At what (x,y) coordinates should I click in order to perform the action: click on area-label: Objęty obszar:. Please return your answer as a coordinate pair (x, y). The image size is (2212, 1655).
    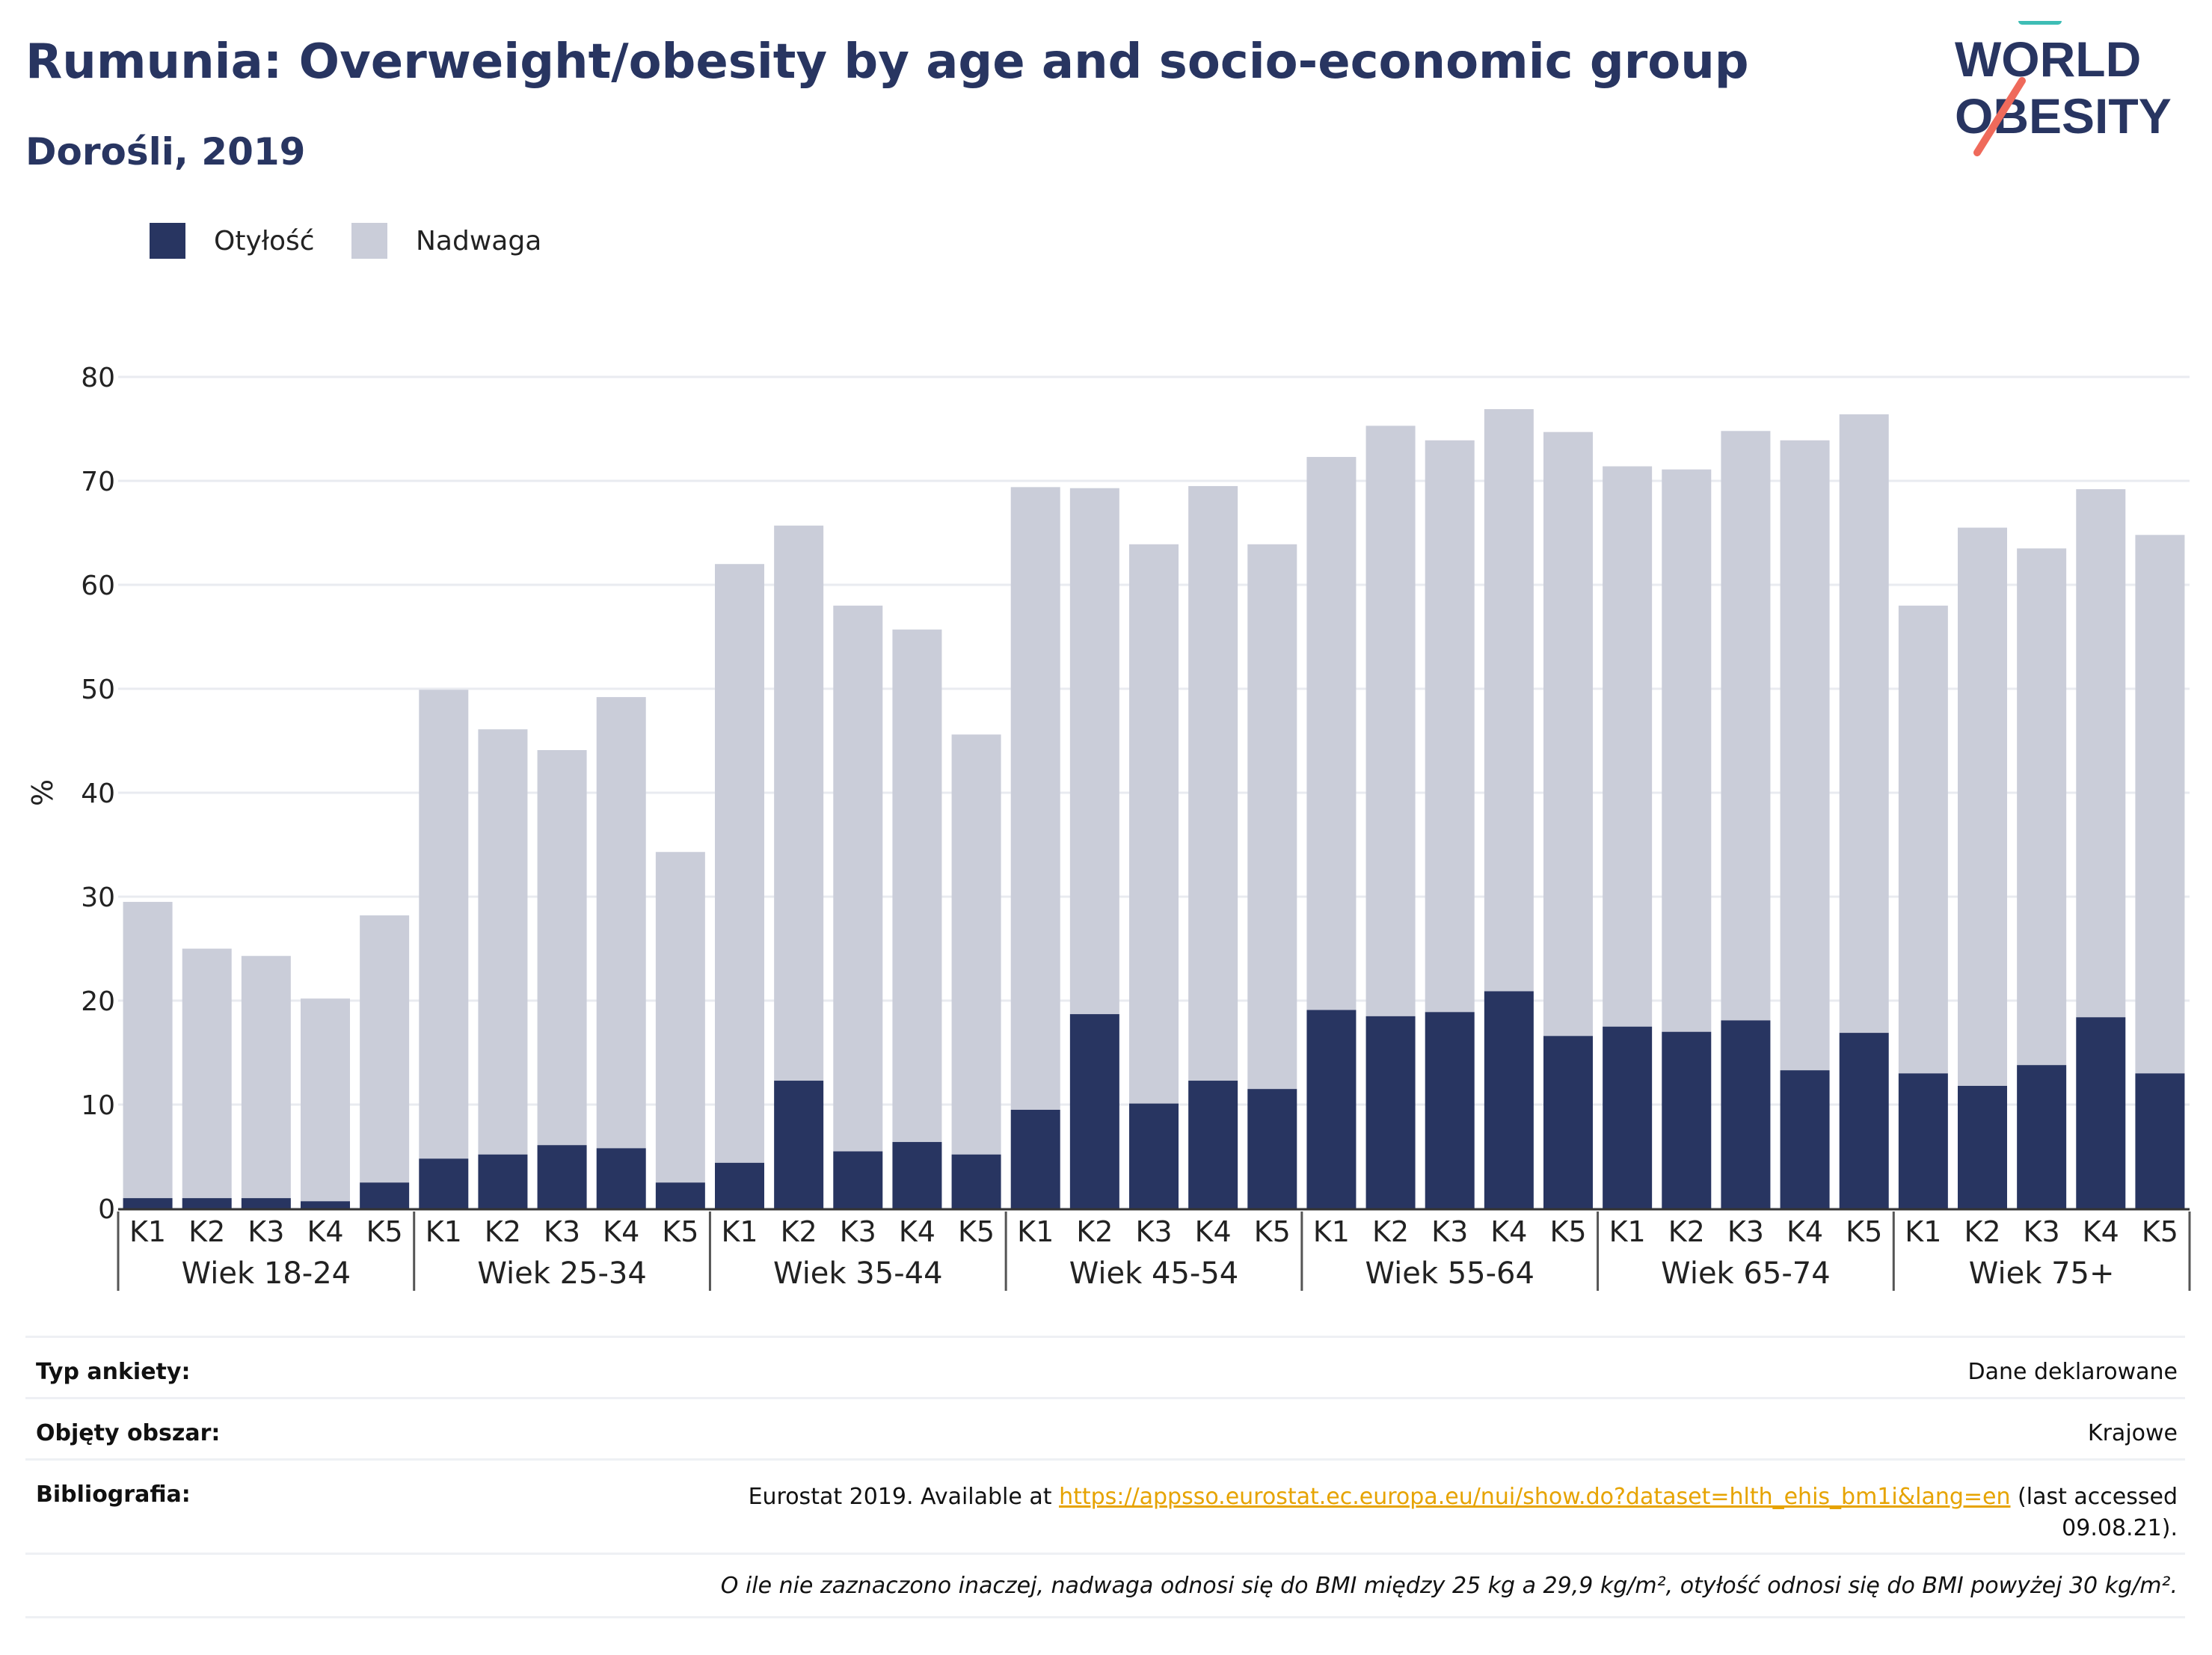
    Looking at the image, I should click on (128, 1433).